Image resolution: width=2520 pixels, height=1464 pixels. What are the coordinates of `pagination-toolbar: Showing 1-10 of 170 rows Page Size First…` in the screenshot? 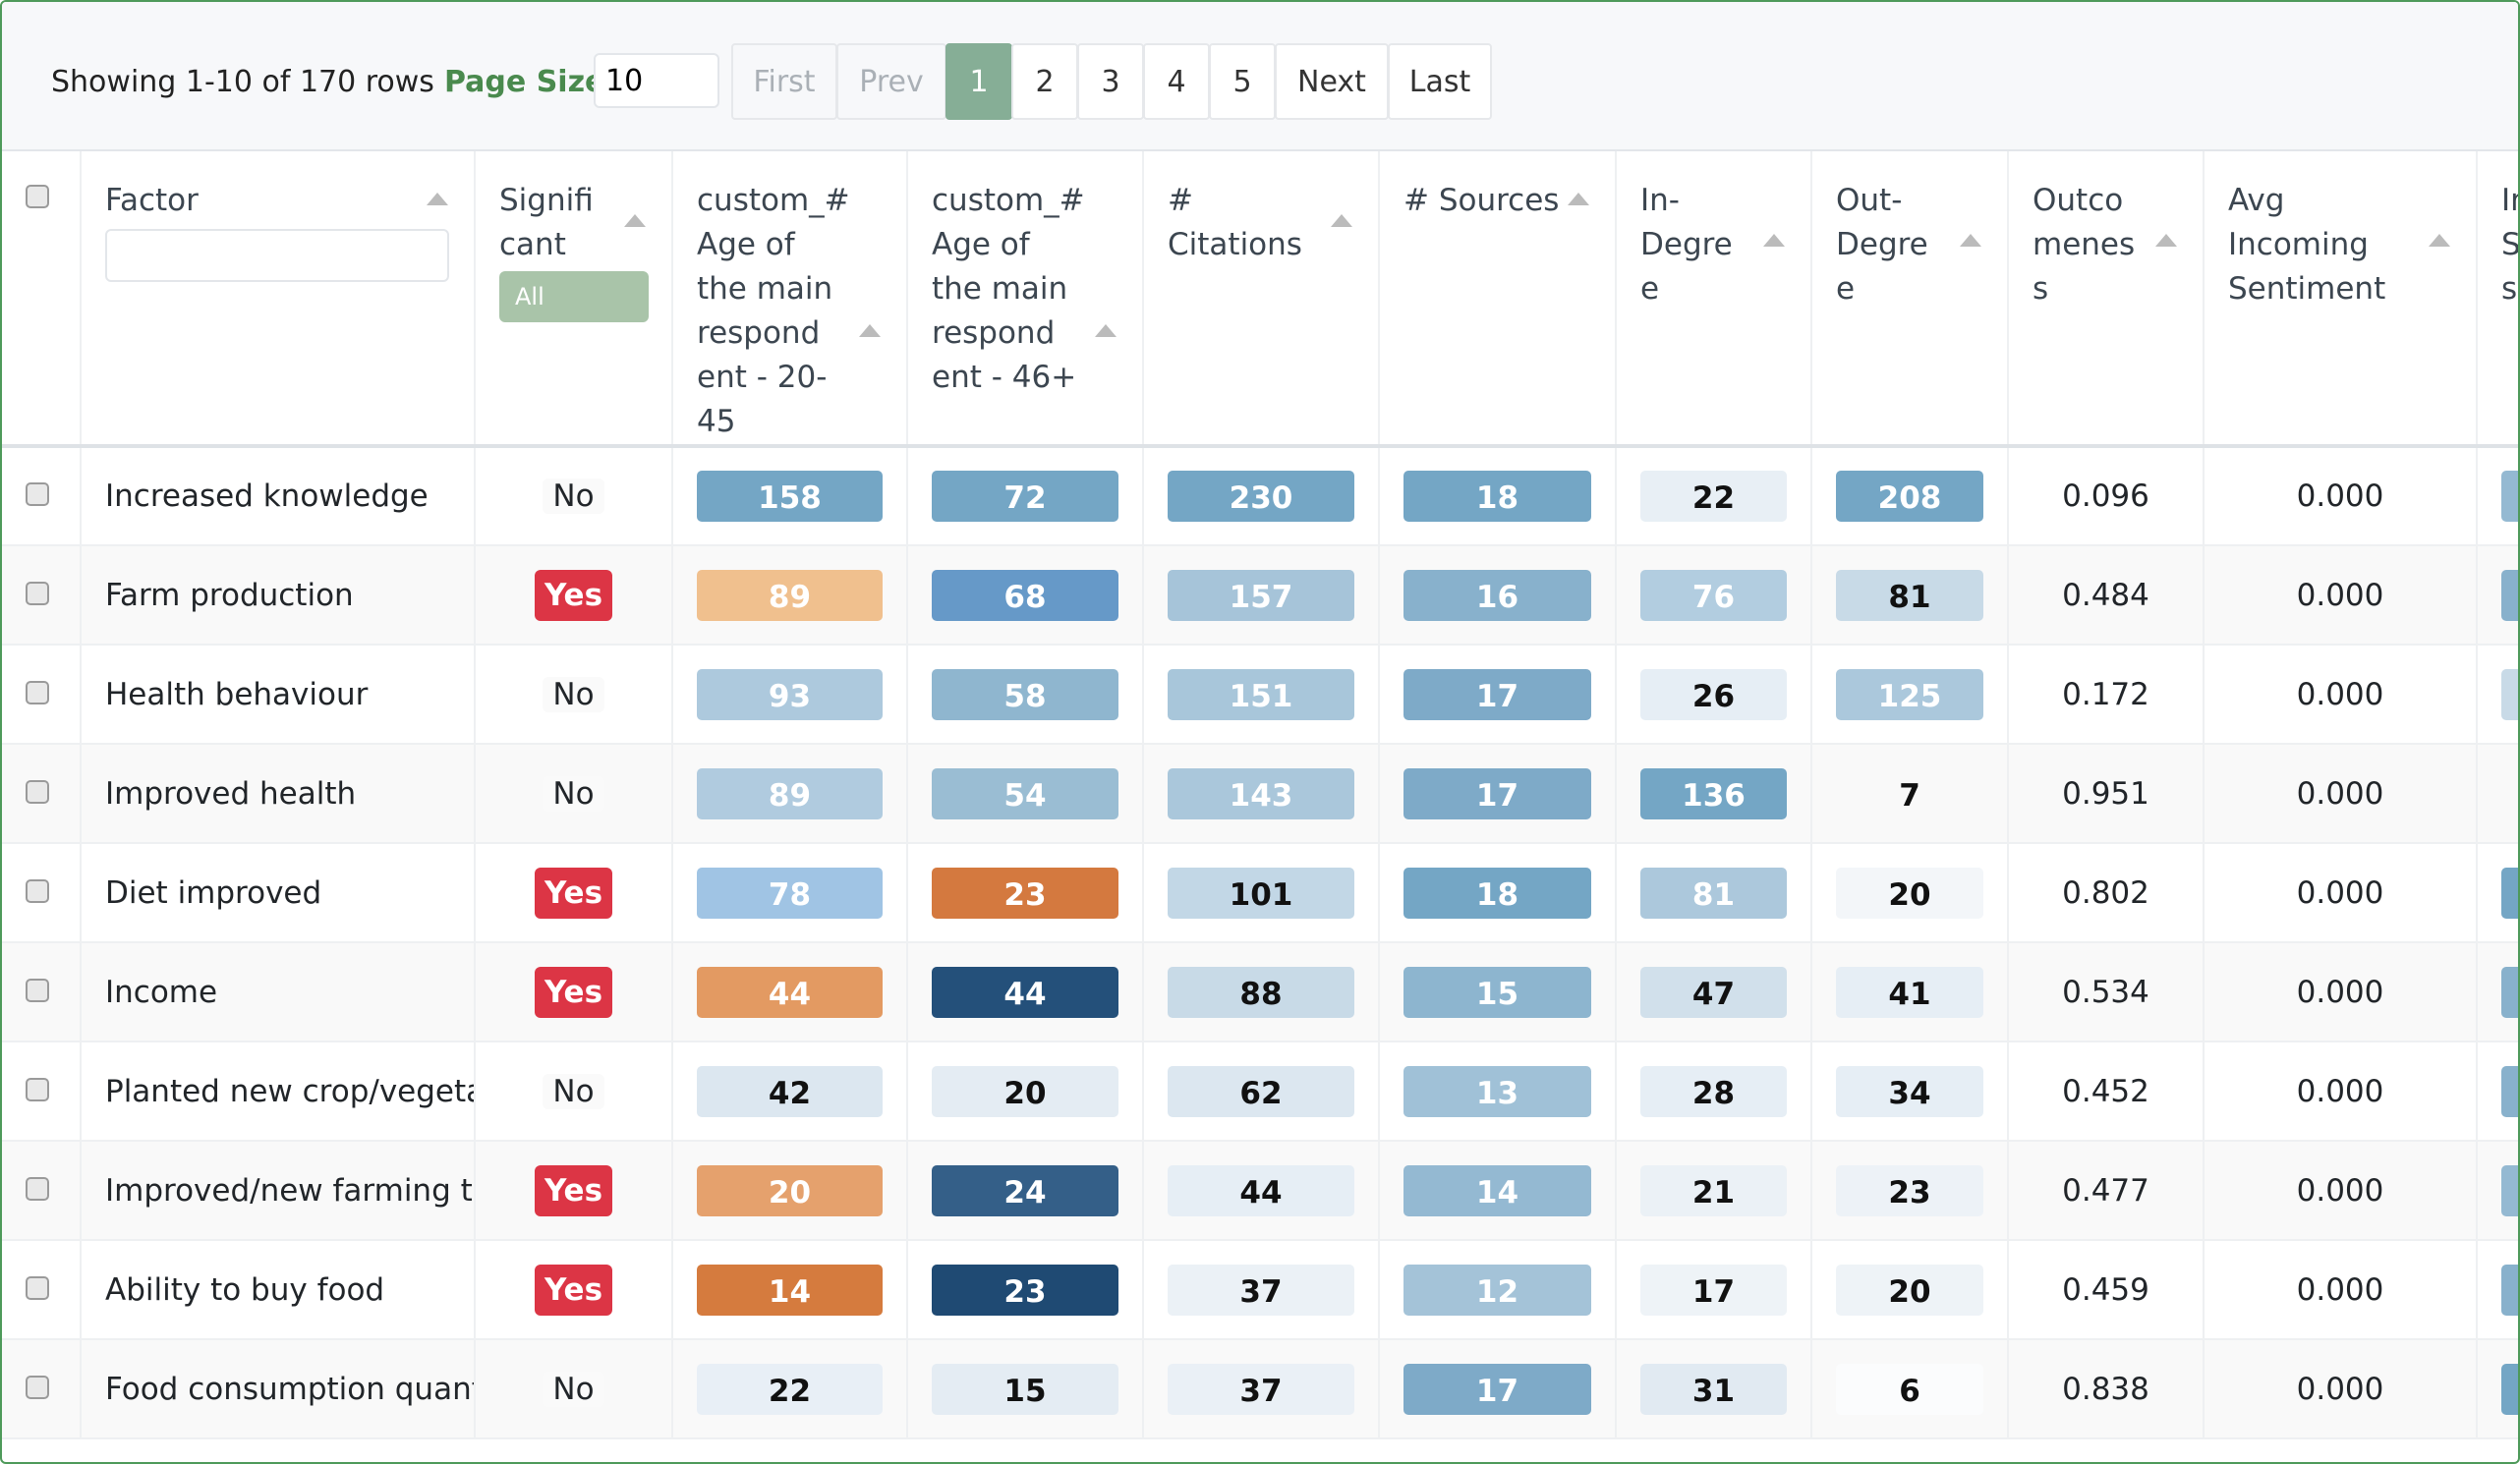 It's located at (1260, 77).